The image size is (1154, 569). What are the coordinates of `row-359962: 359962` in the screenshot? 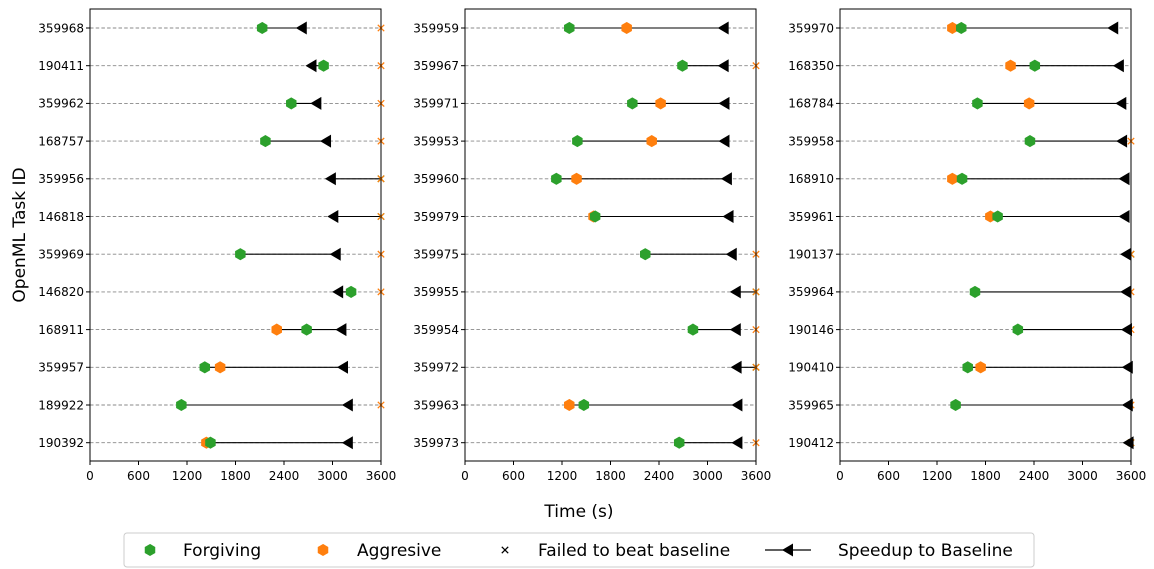 It's located at (211, 103).